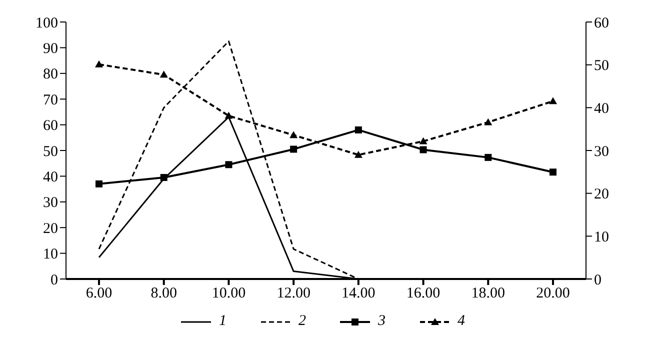 This screenshot has height=346, width=657. I want to click on legend-label: 4, so click(461, 321).